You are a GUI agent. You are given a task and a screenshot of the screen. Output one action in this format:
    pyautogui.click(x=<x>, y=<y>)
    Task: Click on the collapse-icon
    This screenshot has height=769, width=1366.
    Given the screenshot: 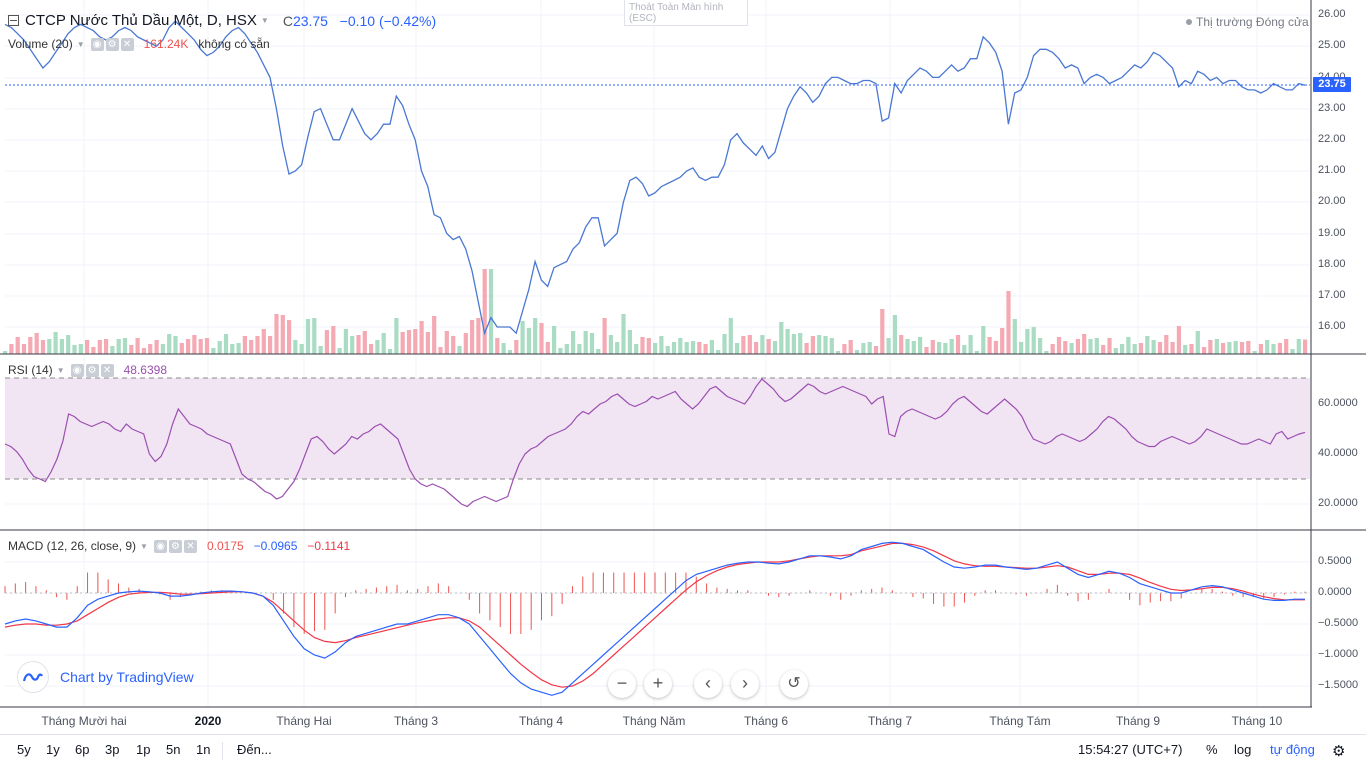 What is the action you would take?
    pyautogui.click(x=13, y=20)
    